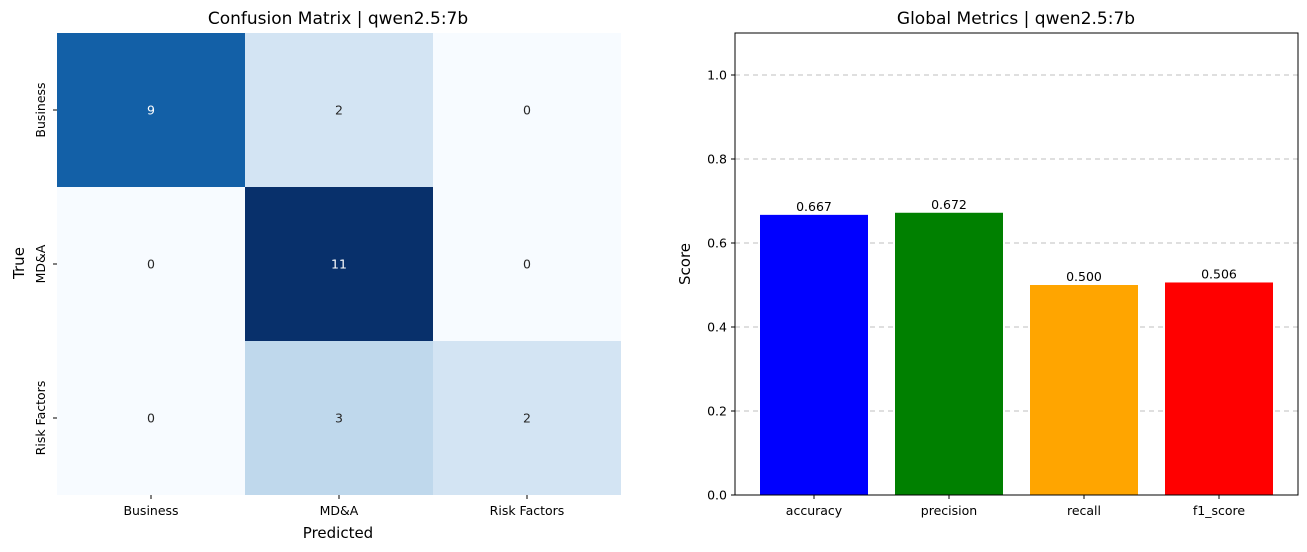 The width and height of the screenshot is (1307, 552). I want to click on heatmap-title: Confusion Matrix | qwen2.5:7b, so click(338, 19).